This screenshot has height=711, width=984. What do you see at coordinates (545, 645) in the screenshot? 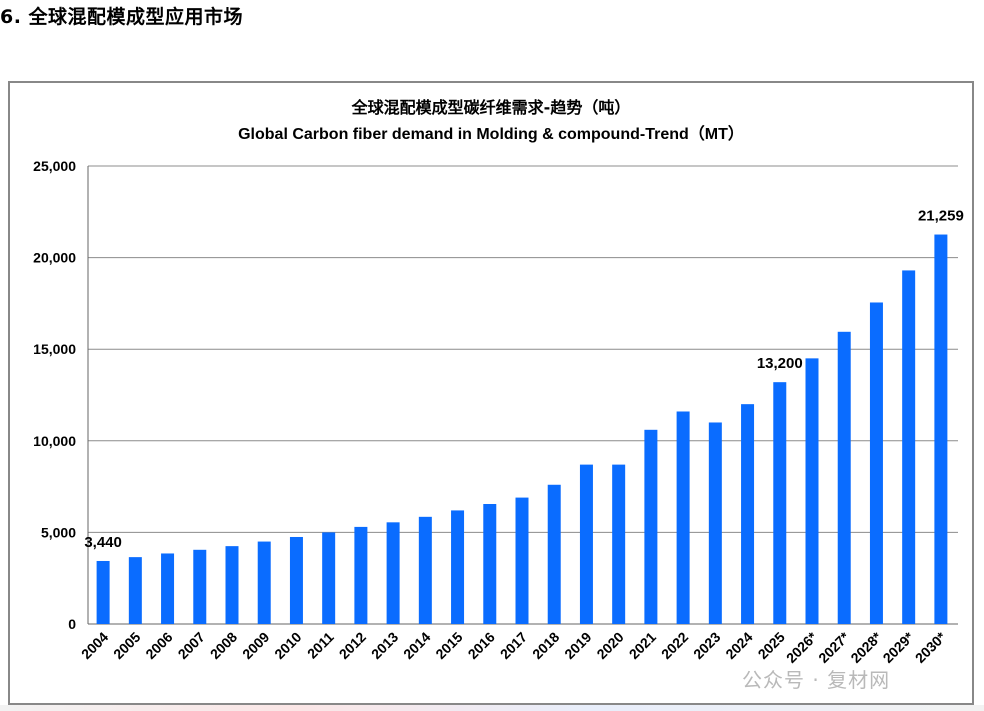
I see `x-tick-label: 2018` at bounding box center [545, 645].